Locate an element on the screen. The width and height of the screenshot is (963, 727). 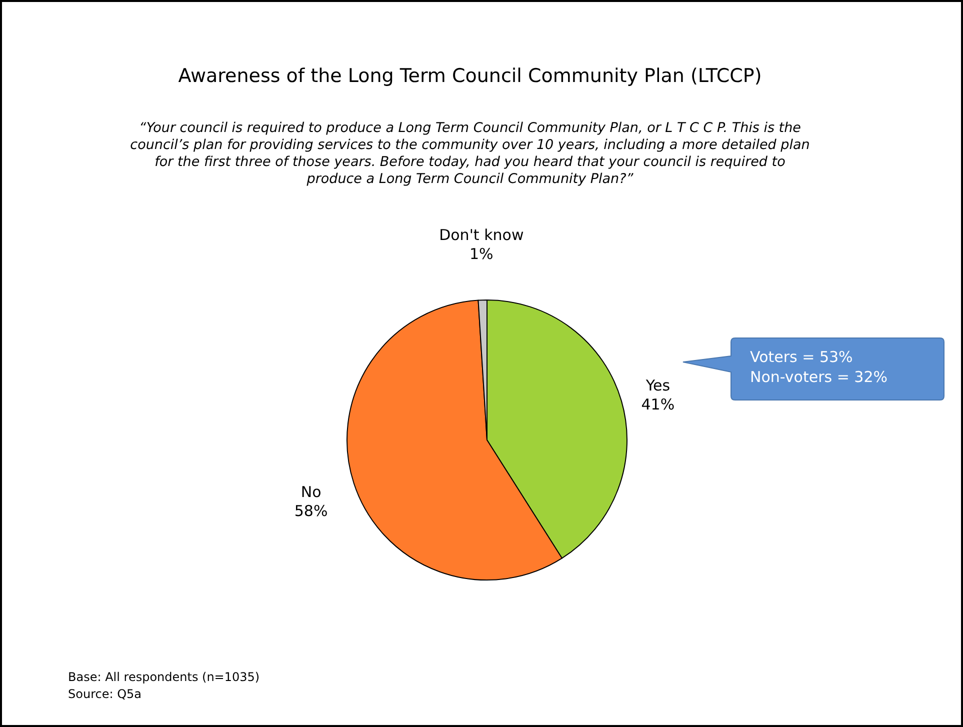
slice-label: No is located at coordinates (311, 492).